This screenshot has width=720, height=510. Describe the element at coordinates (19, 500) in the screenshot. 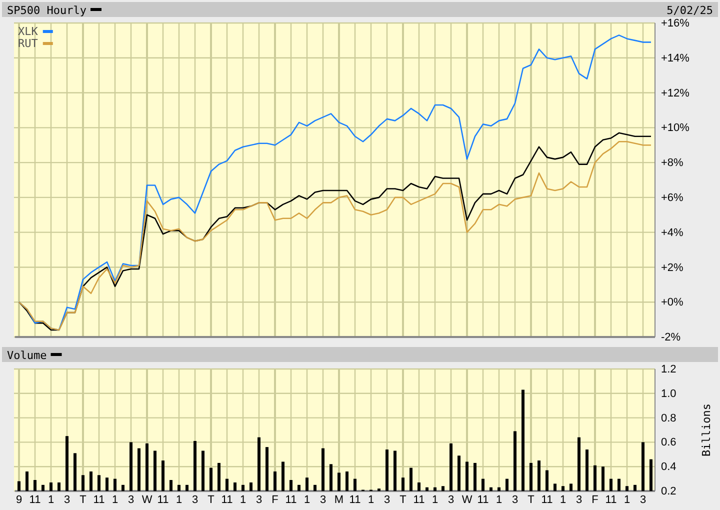

I see `x-tick-label: 9` at that location.